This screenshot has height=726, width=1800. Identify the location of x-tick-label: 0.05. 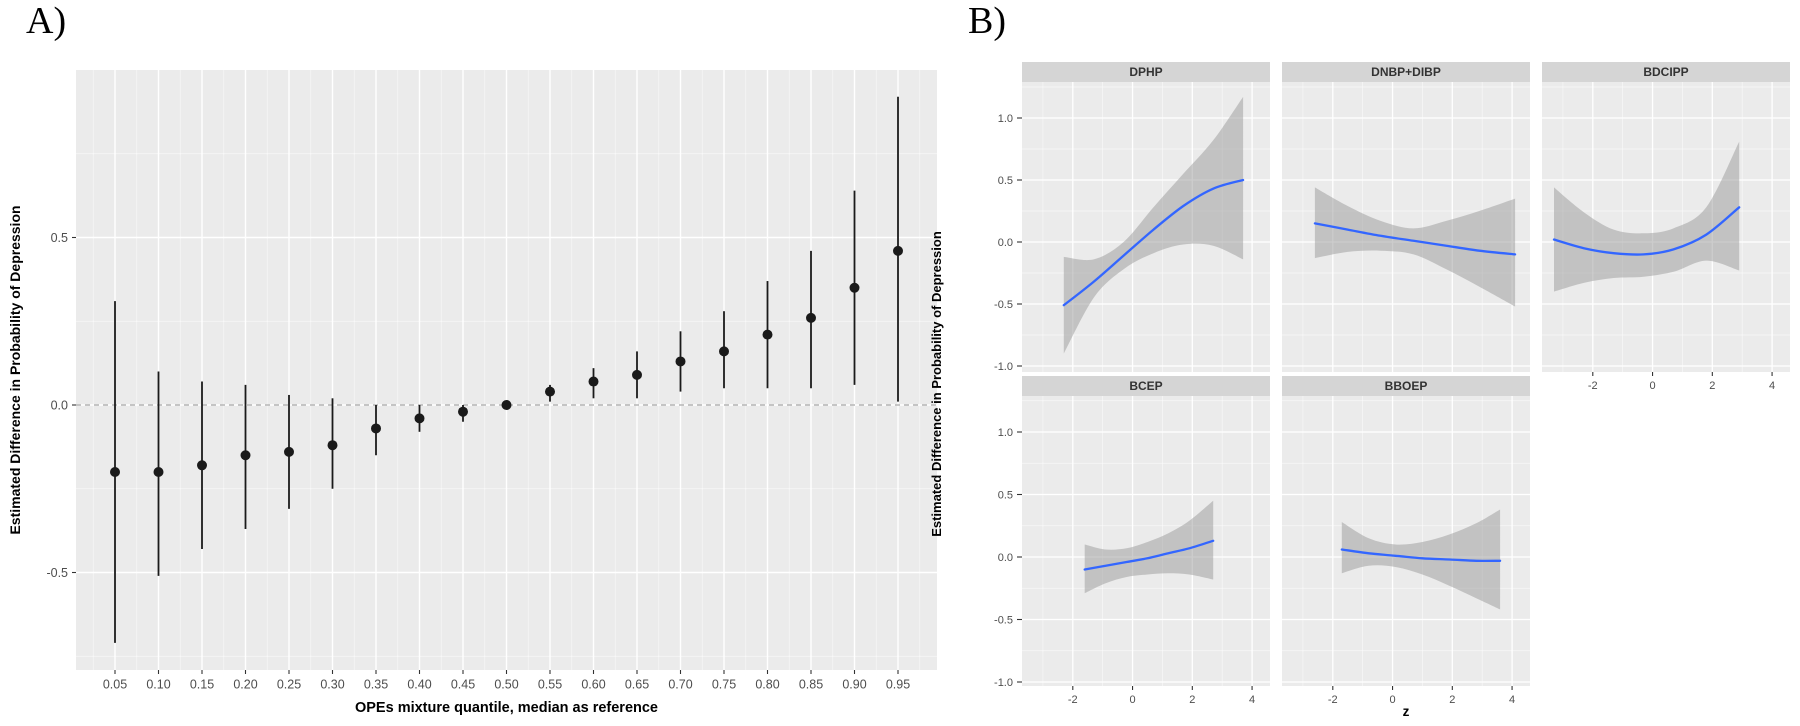
(115, 684).